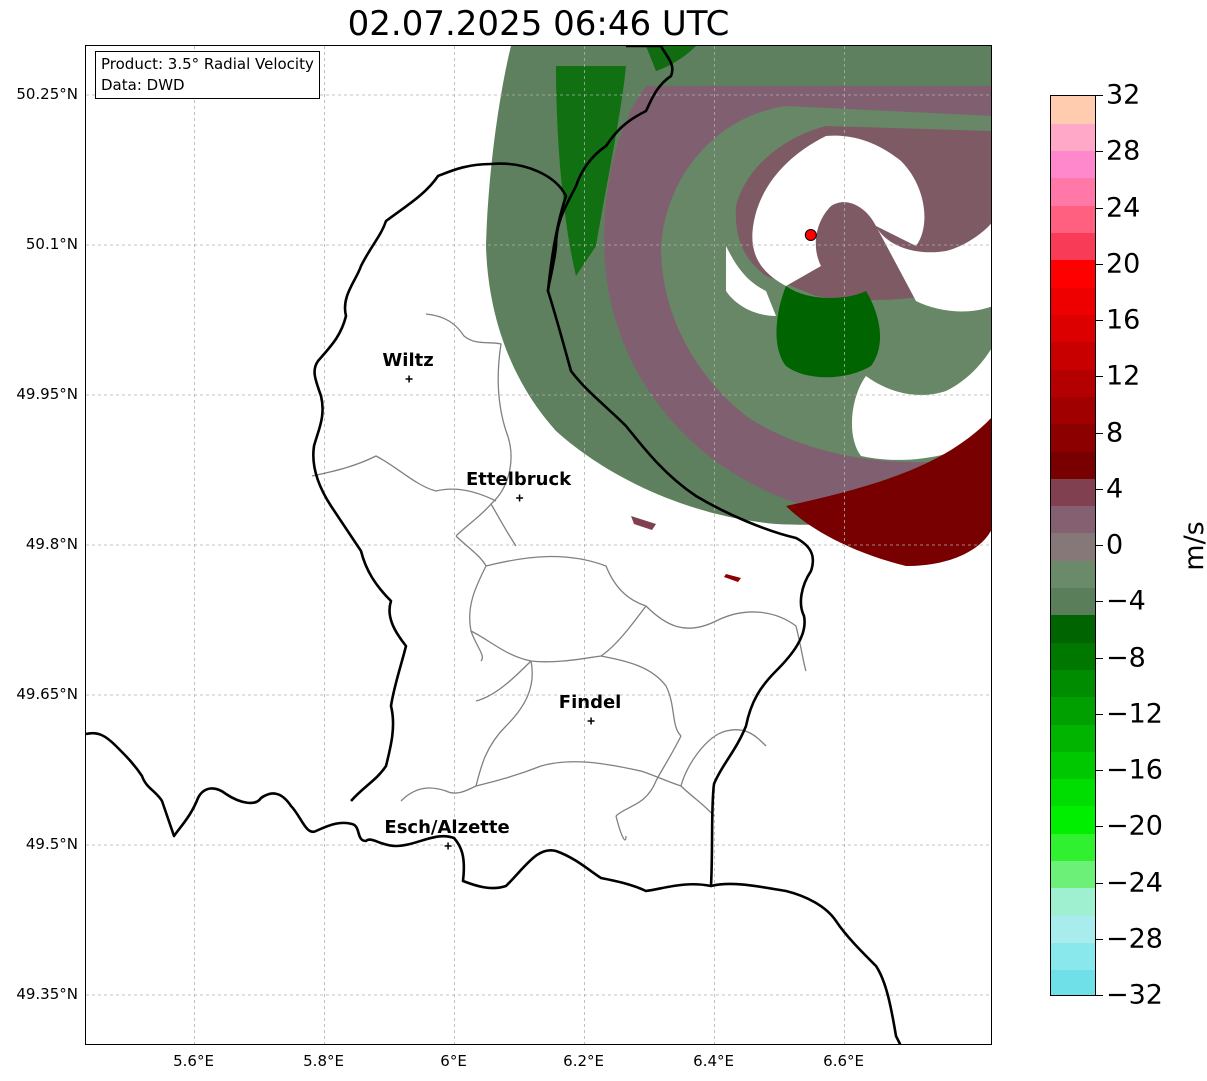 The width and height of the screenshot is (1207, 1081). Describe the element at coordinates (1134, 939) in the screenshot. I see `colorbar-tick-label: −28` at that location.